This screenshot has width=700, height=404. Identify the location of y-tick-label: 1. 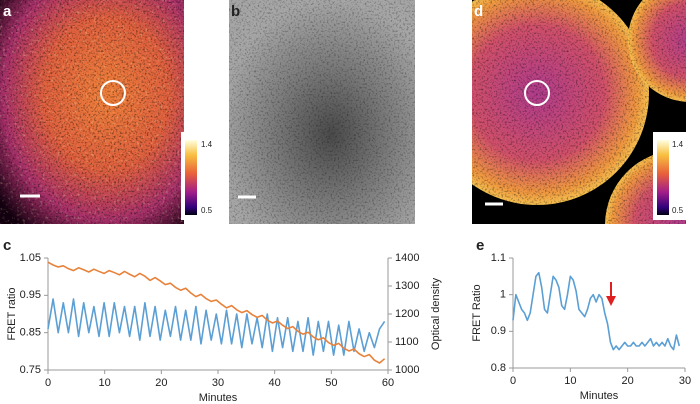
(503, 295).